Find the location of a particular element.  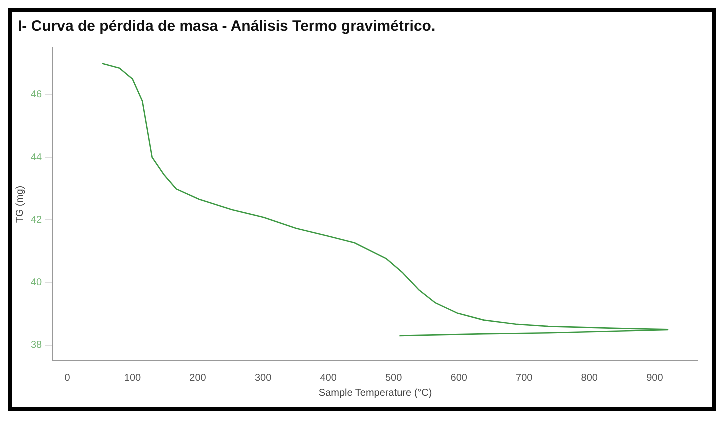

y-axis-title: TG (mg) is located at coordinates (20, 205).